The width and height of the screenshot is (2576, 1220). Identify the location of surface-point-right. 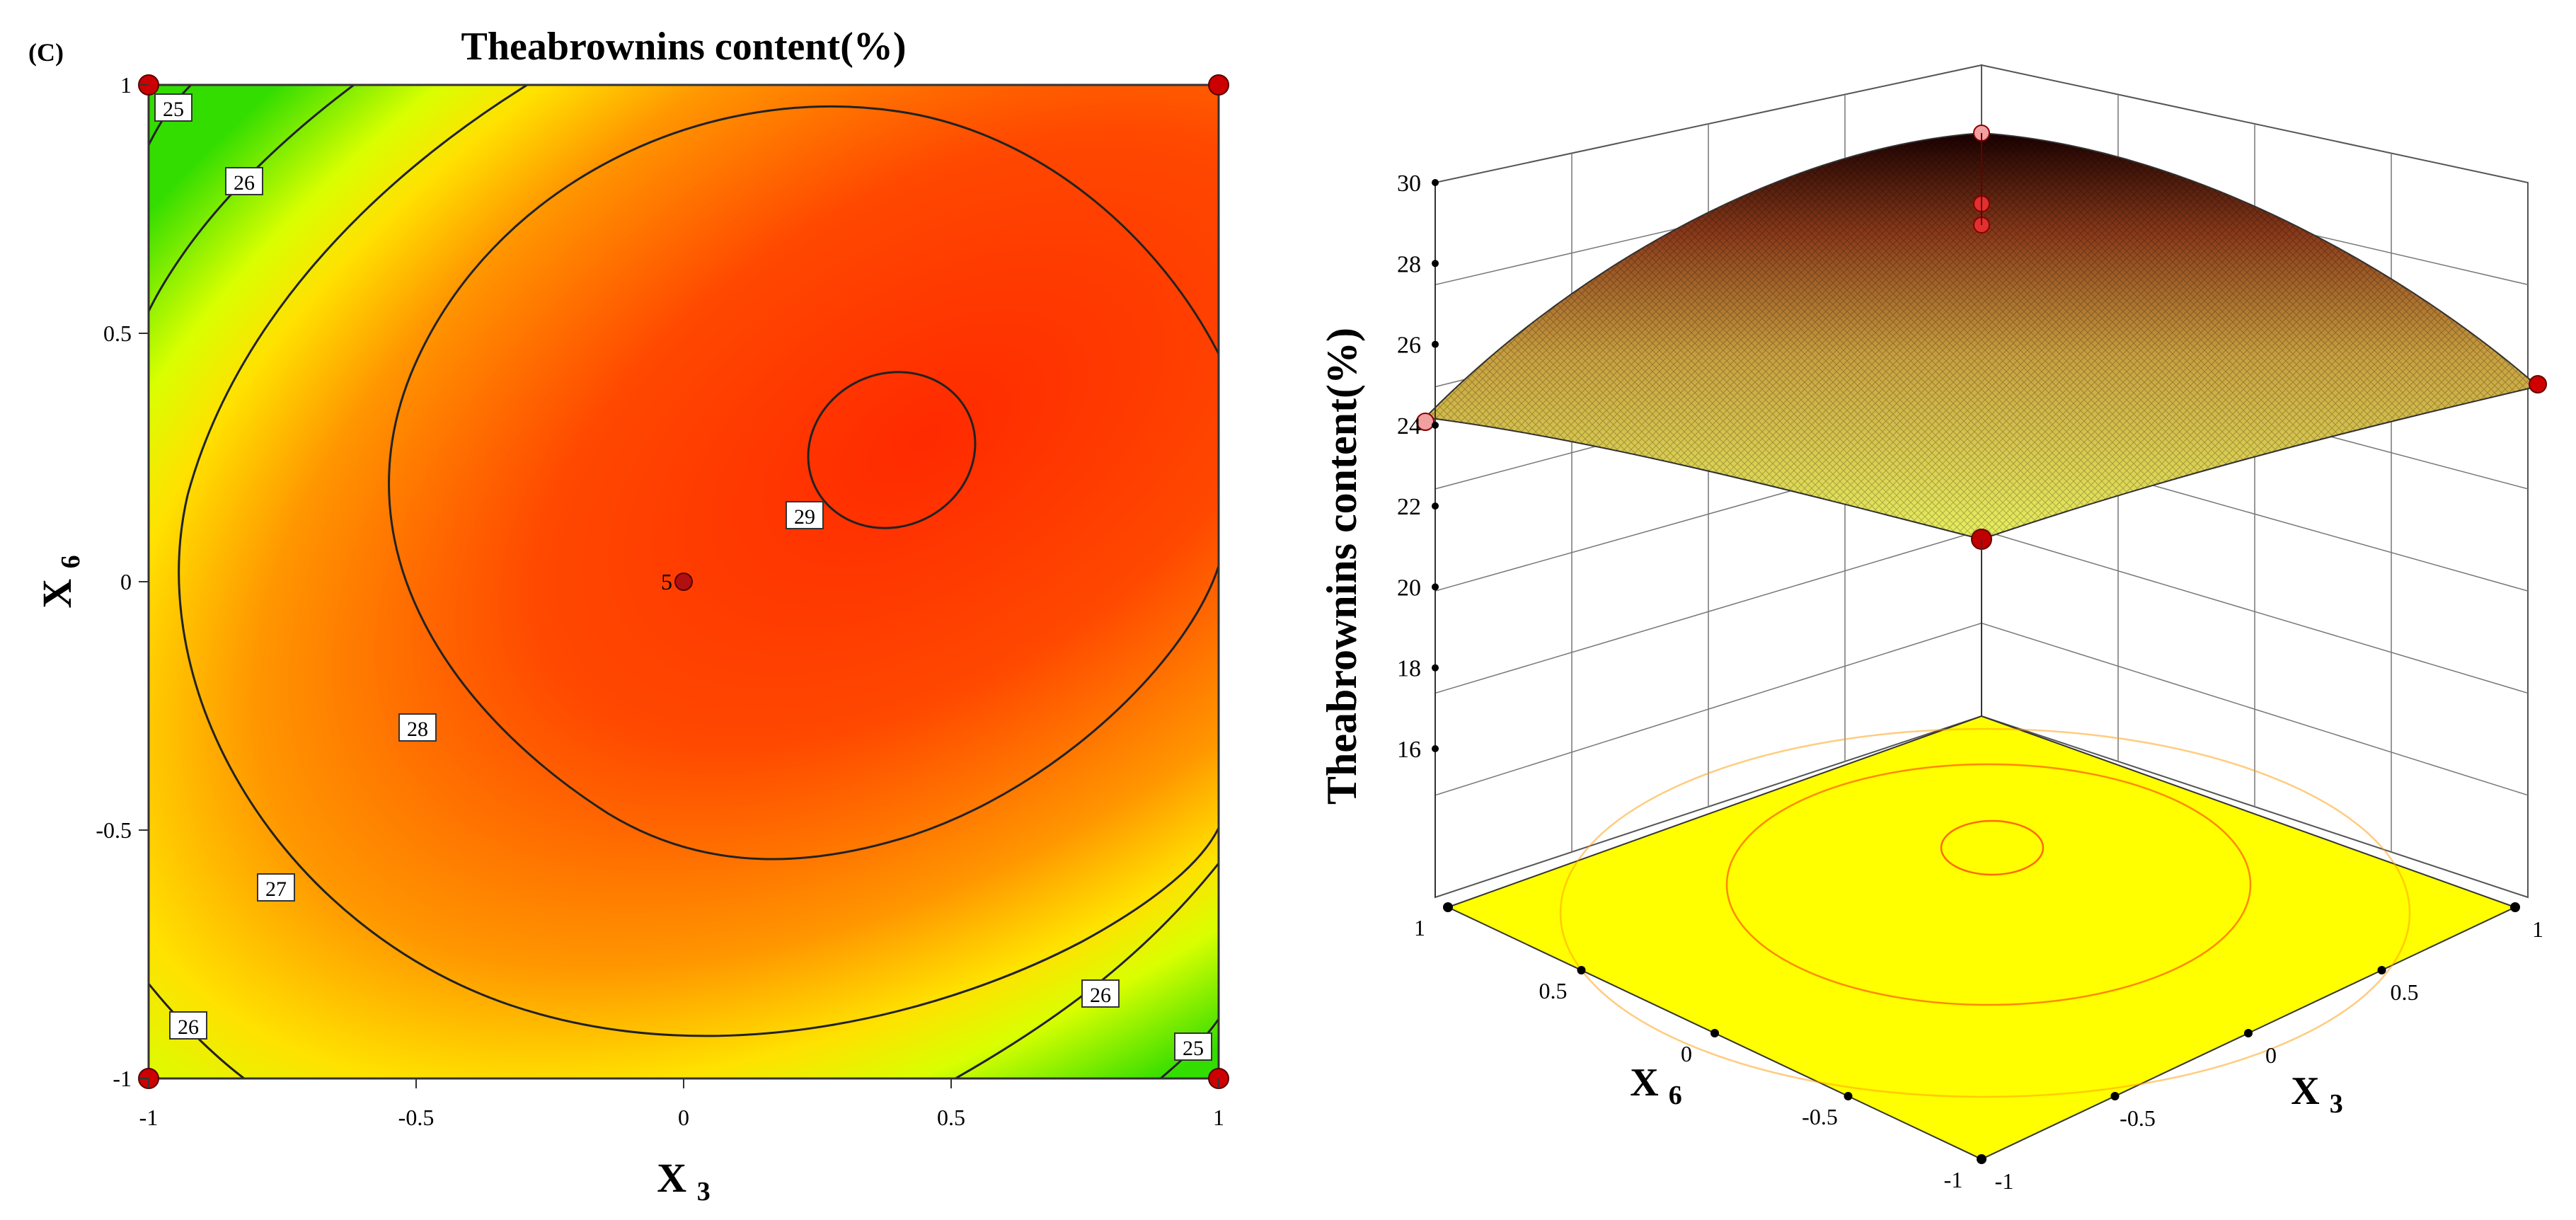
(2538, 384).